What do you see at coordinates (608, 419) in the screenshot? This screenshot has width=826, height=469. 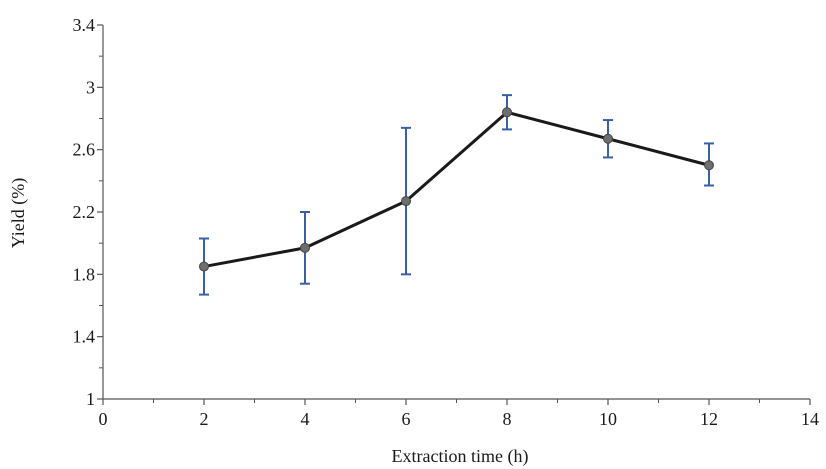 I see `x-tick-label: 10` at bounding box center [608, 419].